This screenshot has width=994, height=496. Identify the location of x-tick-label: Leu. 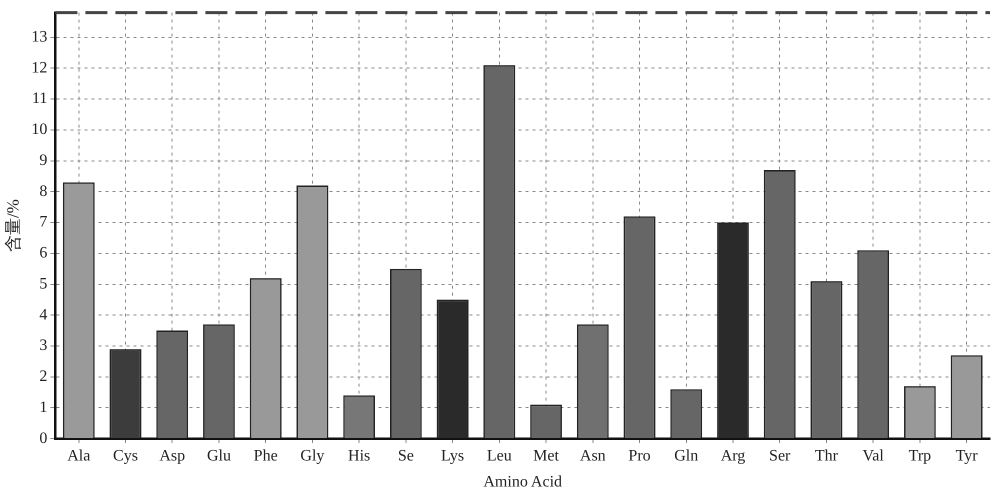
(499, 455).